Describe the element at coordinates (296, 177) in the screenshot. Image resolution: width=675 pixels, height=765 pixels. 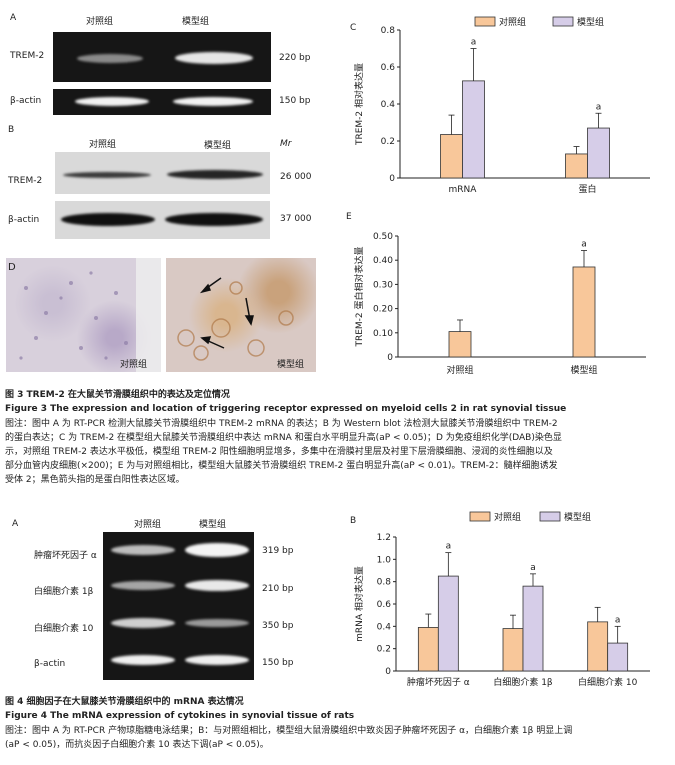
I see `fig3b-size-trem2: 26 000` at that location.